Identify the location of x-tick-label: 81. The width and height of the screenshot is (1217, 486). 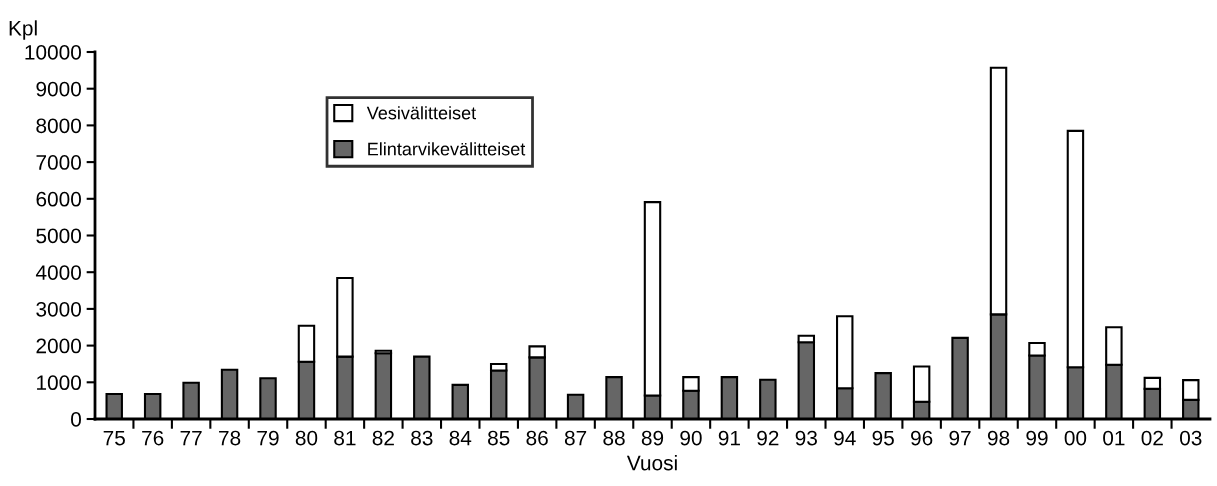
(345, 438).